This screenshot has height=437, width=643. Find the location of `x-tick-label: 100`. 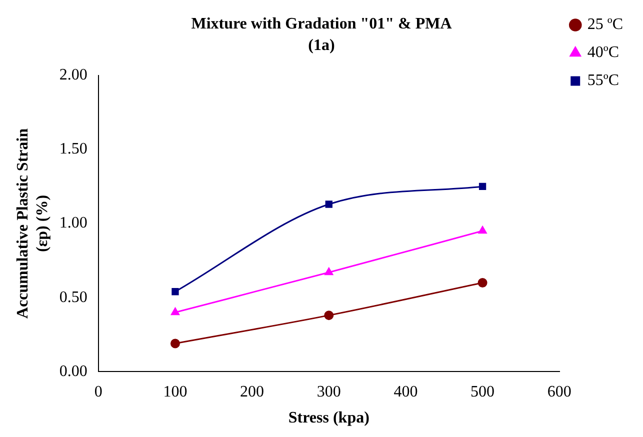

x-tick-label: 100 is located at coordinates (175, 391).